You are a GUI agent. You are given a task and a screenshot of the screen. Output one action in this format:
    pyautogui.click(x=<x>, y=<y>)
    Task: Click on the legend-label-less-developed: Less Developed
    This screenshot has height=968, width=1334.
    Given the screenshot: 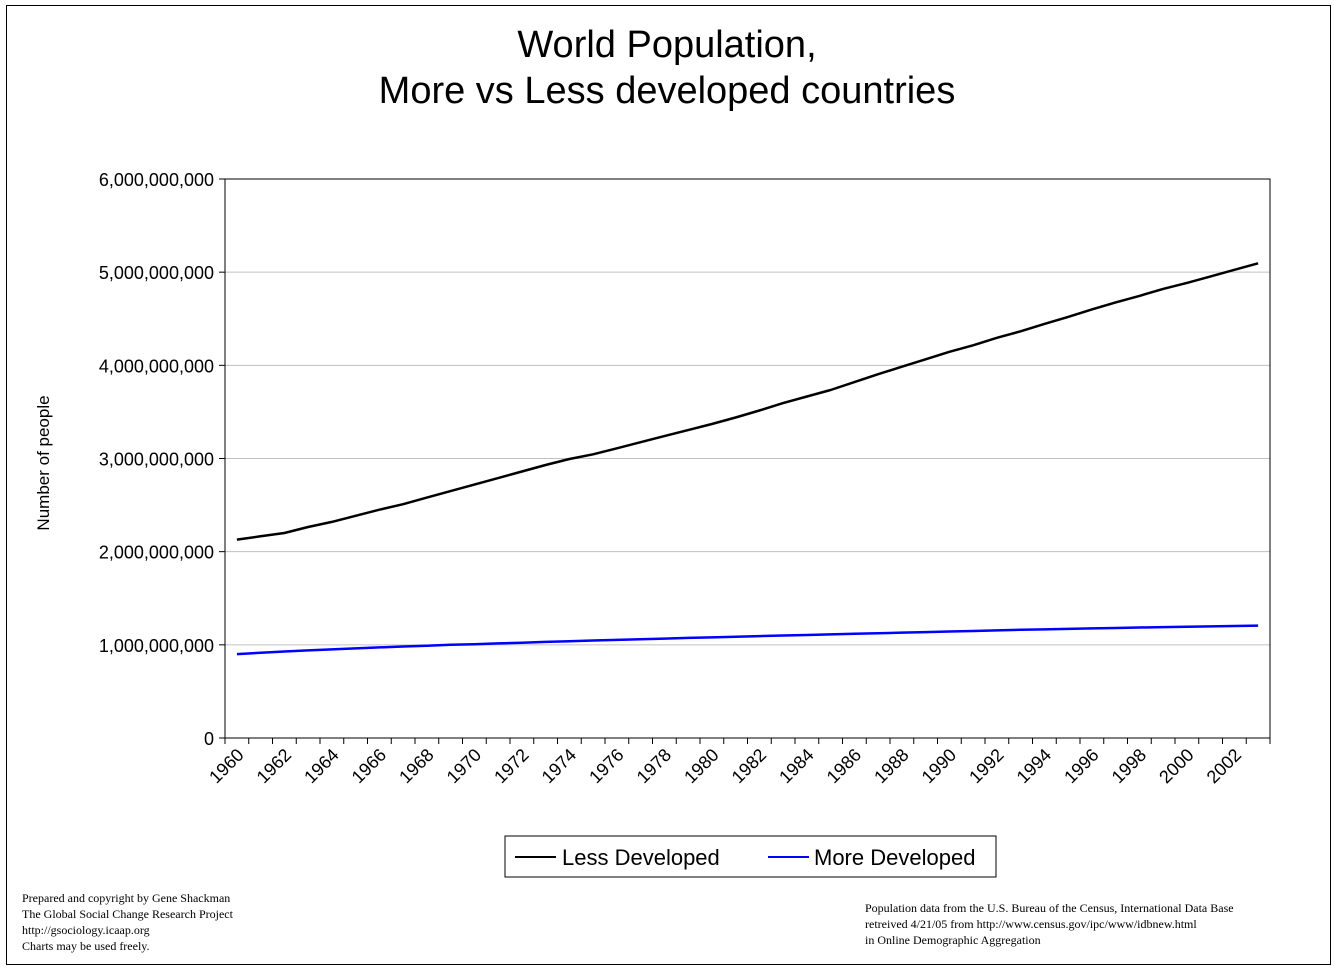 What is the action you would take?
    pyautogui.click(x=641, y=857)
    